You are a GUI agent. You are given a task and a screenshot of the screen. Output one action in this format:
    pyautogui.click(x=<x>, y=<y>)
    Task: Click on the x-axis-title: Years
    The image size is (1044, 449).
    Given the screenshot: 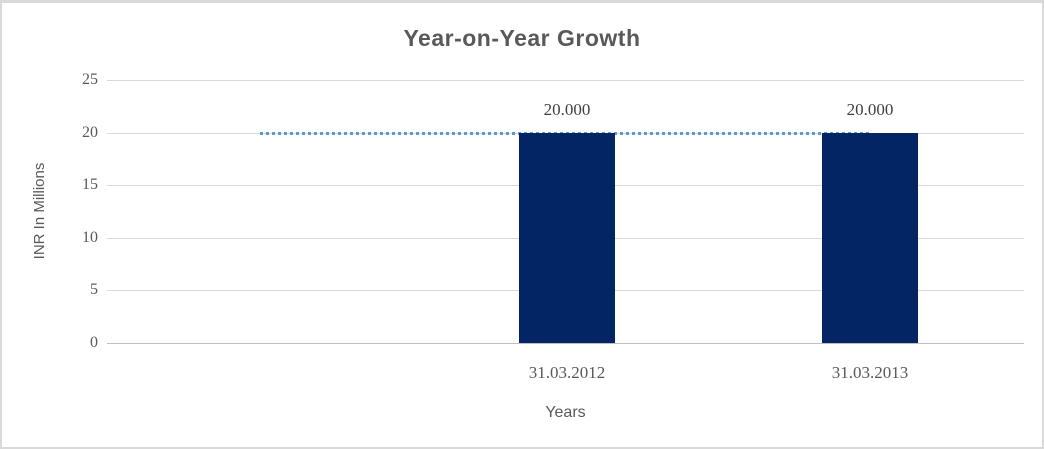 What is the action you would take?
    pyautogui.click(x=565, y=412)
    